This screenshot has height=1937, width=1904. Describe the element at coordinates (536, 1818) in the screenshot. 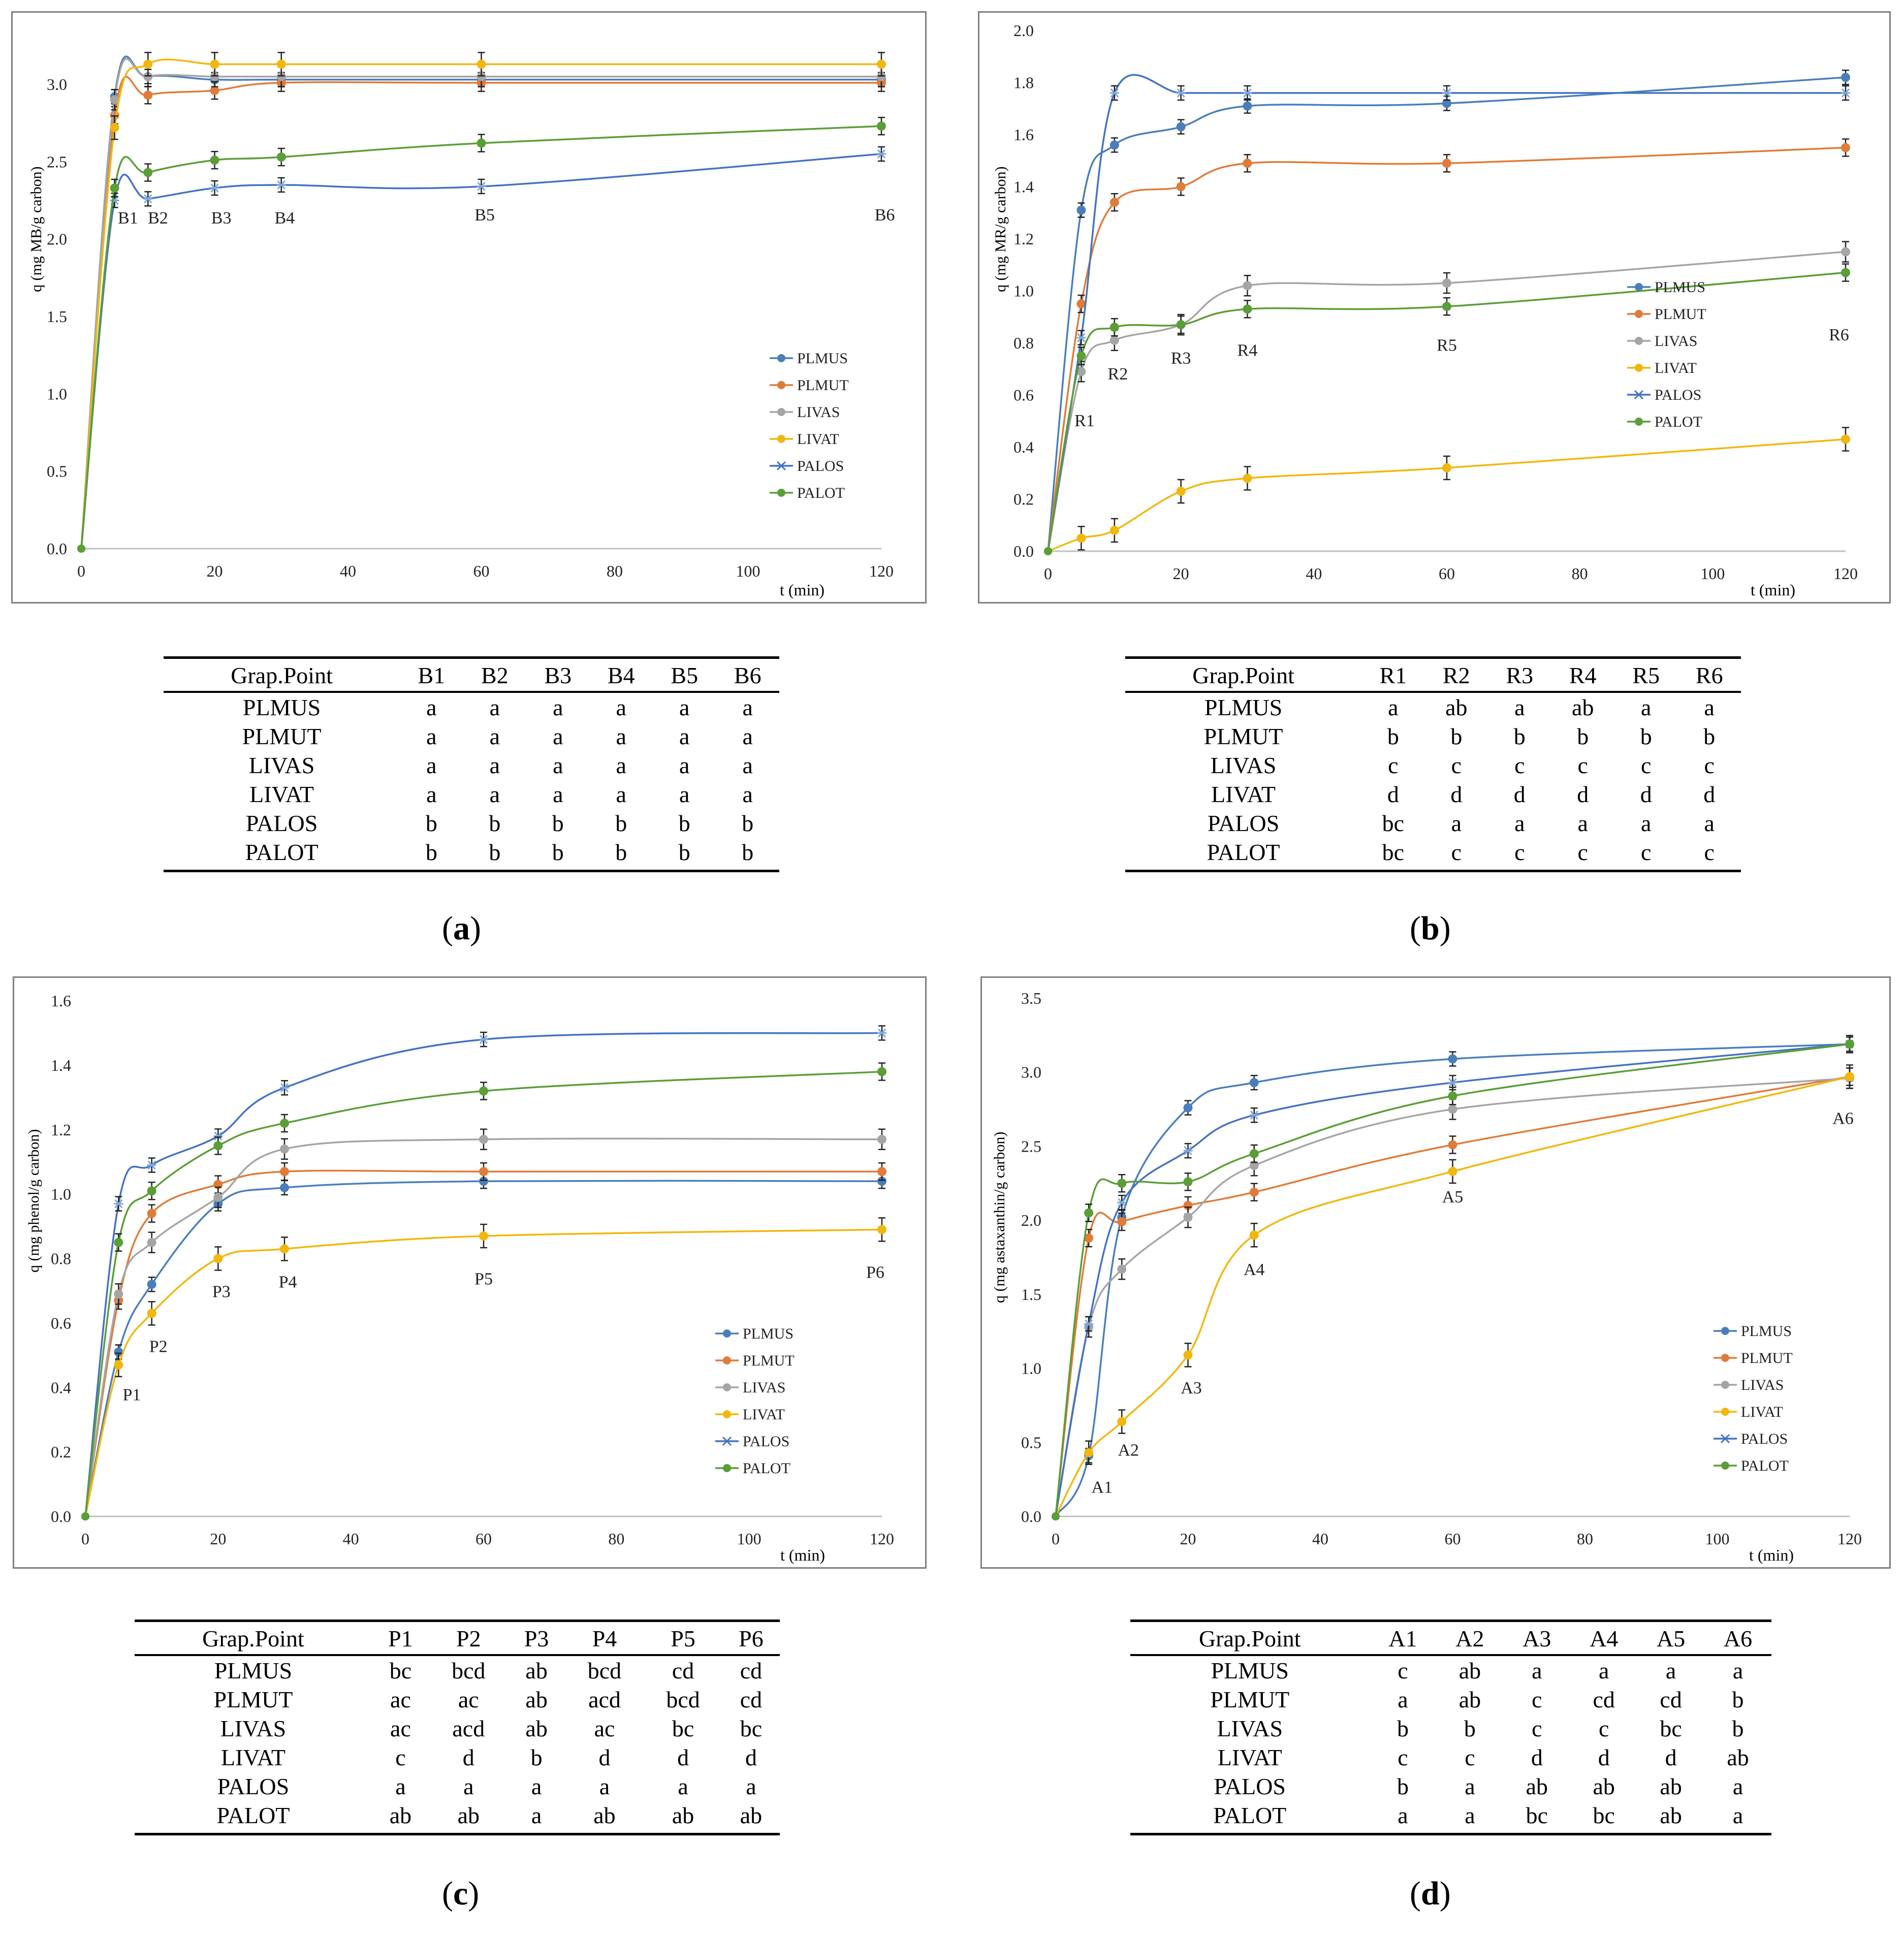

I see `table-c-cell: a` at that location.